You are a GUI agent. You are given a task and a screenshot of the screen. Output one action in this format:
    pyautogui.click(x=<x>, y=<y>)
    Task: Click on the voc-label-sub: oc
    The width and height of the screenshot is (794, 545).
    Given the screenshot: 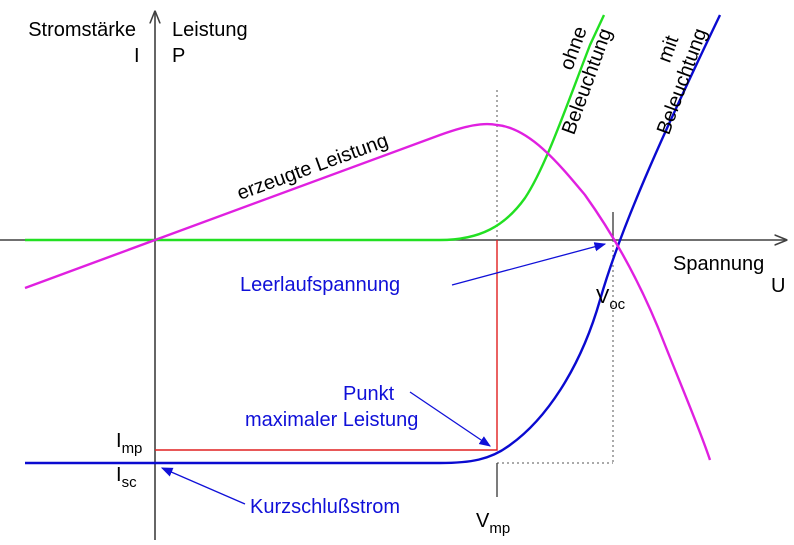 What is the action you would take?
    pyautogui.click(x=617, y=304)
    